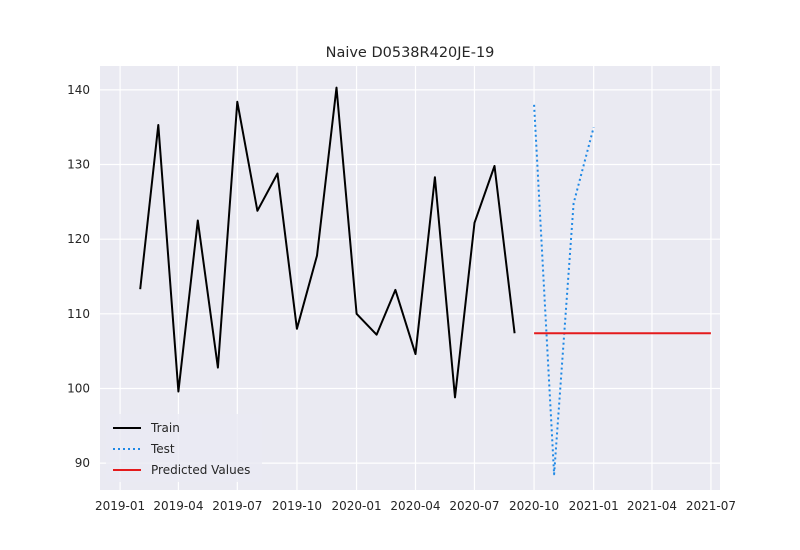  What do you see at coordinates (711, 506) in the screenshot?
I see `x-tick-label: 2021-07` at bounding box center [711, 506].